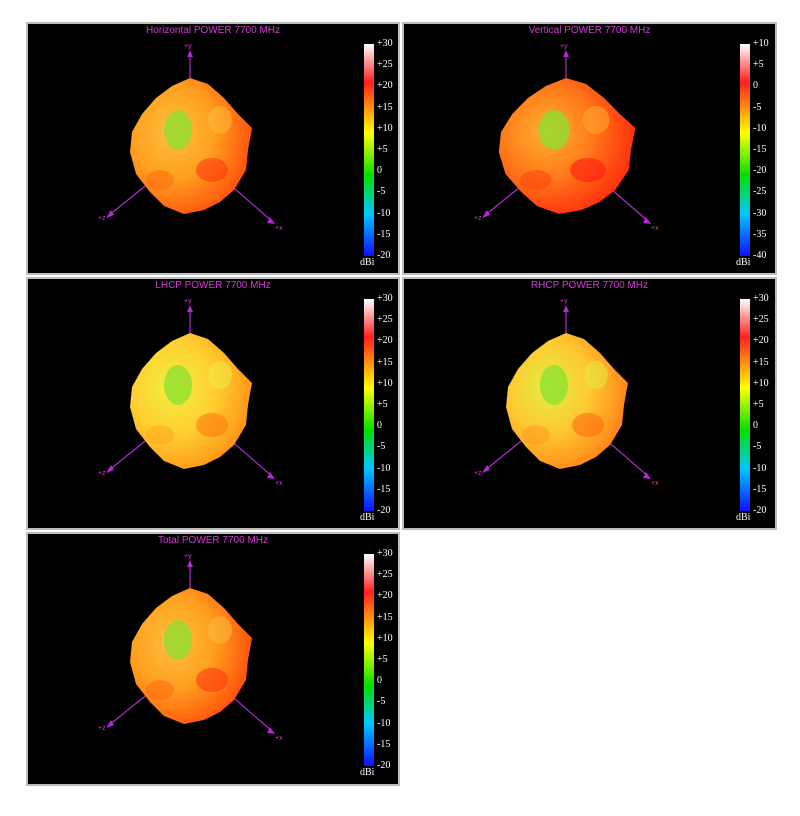 This screenshot has width=800, height=816. I want to click on panel-title: Total POWER 7700 MHz, so click(213, 540).